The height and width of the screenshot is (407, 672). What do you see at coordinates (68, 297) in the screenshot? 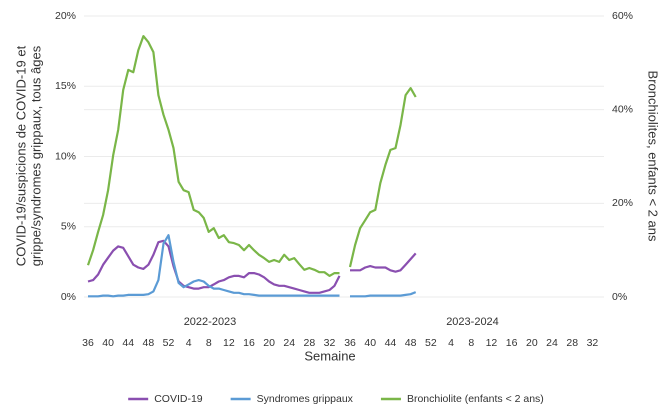
I see `y-tick-label: 0%` at bounding box center [68, 297].